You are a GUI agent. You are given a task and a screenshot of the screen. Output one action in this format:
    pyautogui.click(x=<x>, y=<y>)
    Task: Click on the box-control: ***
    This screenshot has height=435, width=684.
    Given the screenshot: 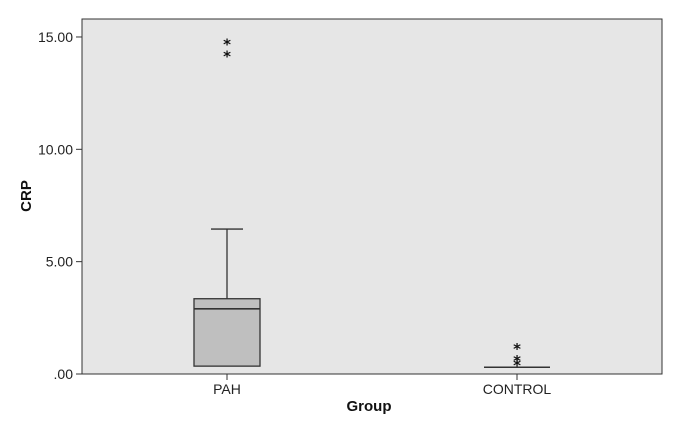 What is the action you would take?
    pyautogui.click(x=517, y=357)
    